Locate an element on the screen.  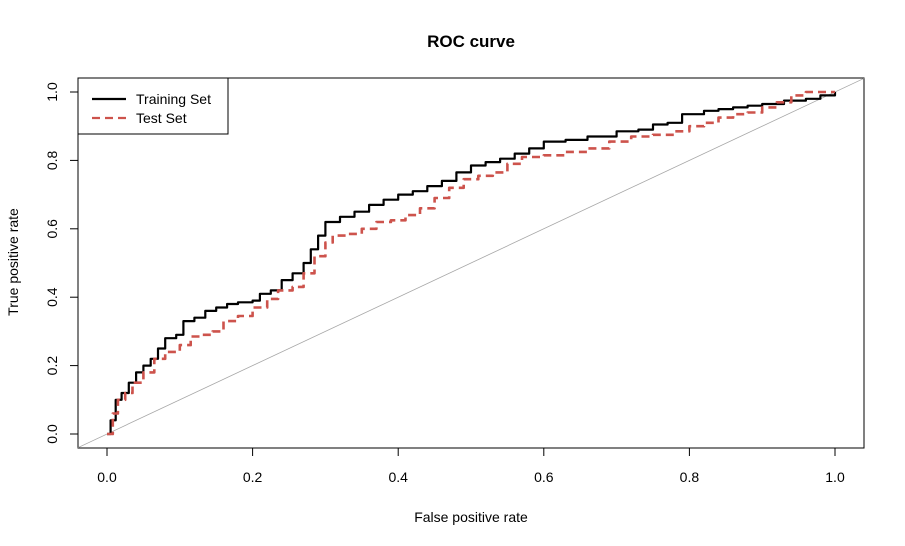
x-axis: 0.0 0.2 0.4 0.6 0.8 1.0 is located at coordinates (471, 466).